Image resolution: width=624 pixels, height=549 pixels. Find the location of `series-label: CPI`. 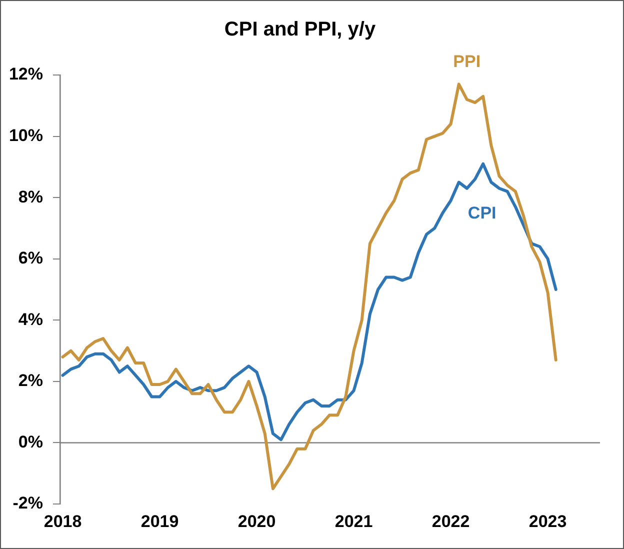

series-label: CPI is located at coordinates (482, 213).